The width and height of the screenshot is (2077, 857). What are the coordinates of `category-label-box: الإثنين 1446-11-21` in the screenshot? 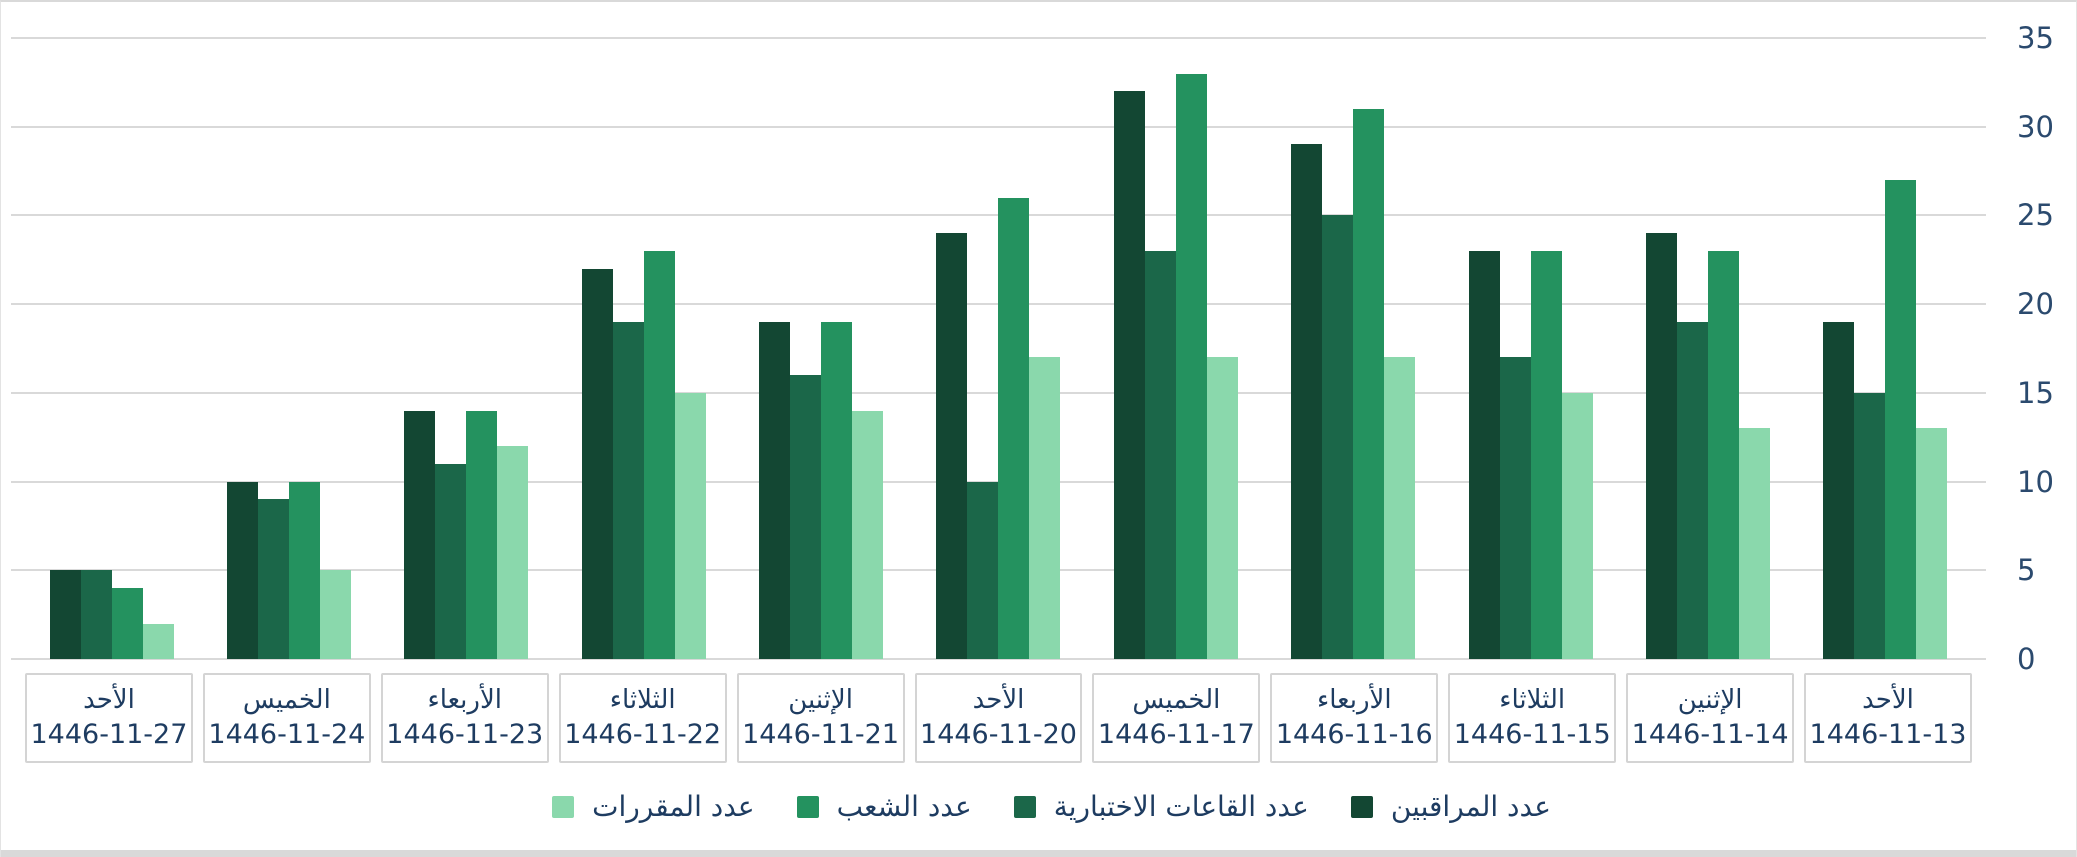 It's located at (820, 718).